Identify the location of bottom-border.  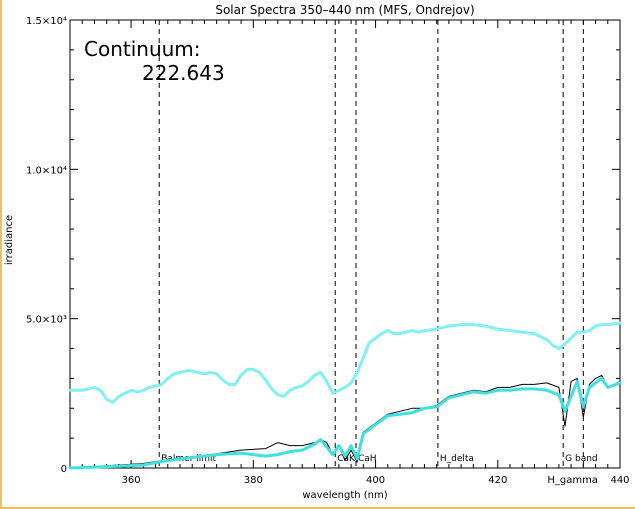
(317, 508).